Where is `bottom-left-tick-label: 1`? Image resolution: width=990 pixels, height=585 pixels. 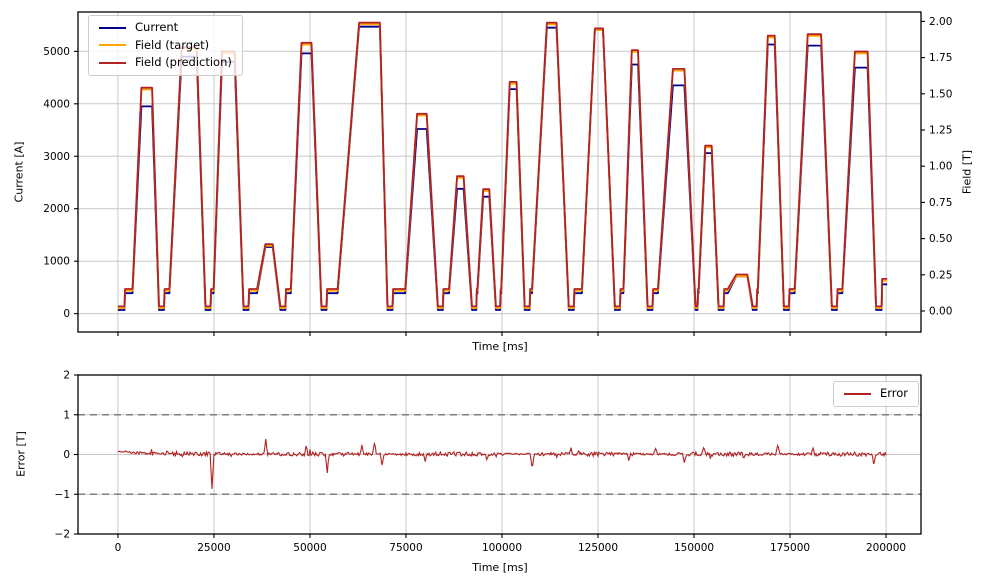 bottom-left-tick-label: 1 is located at coordinates (66, 415).